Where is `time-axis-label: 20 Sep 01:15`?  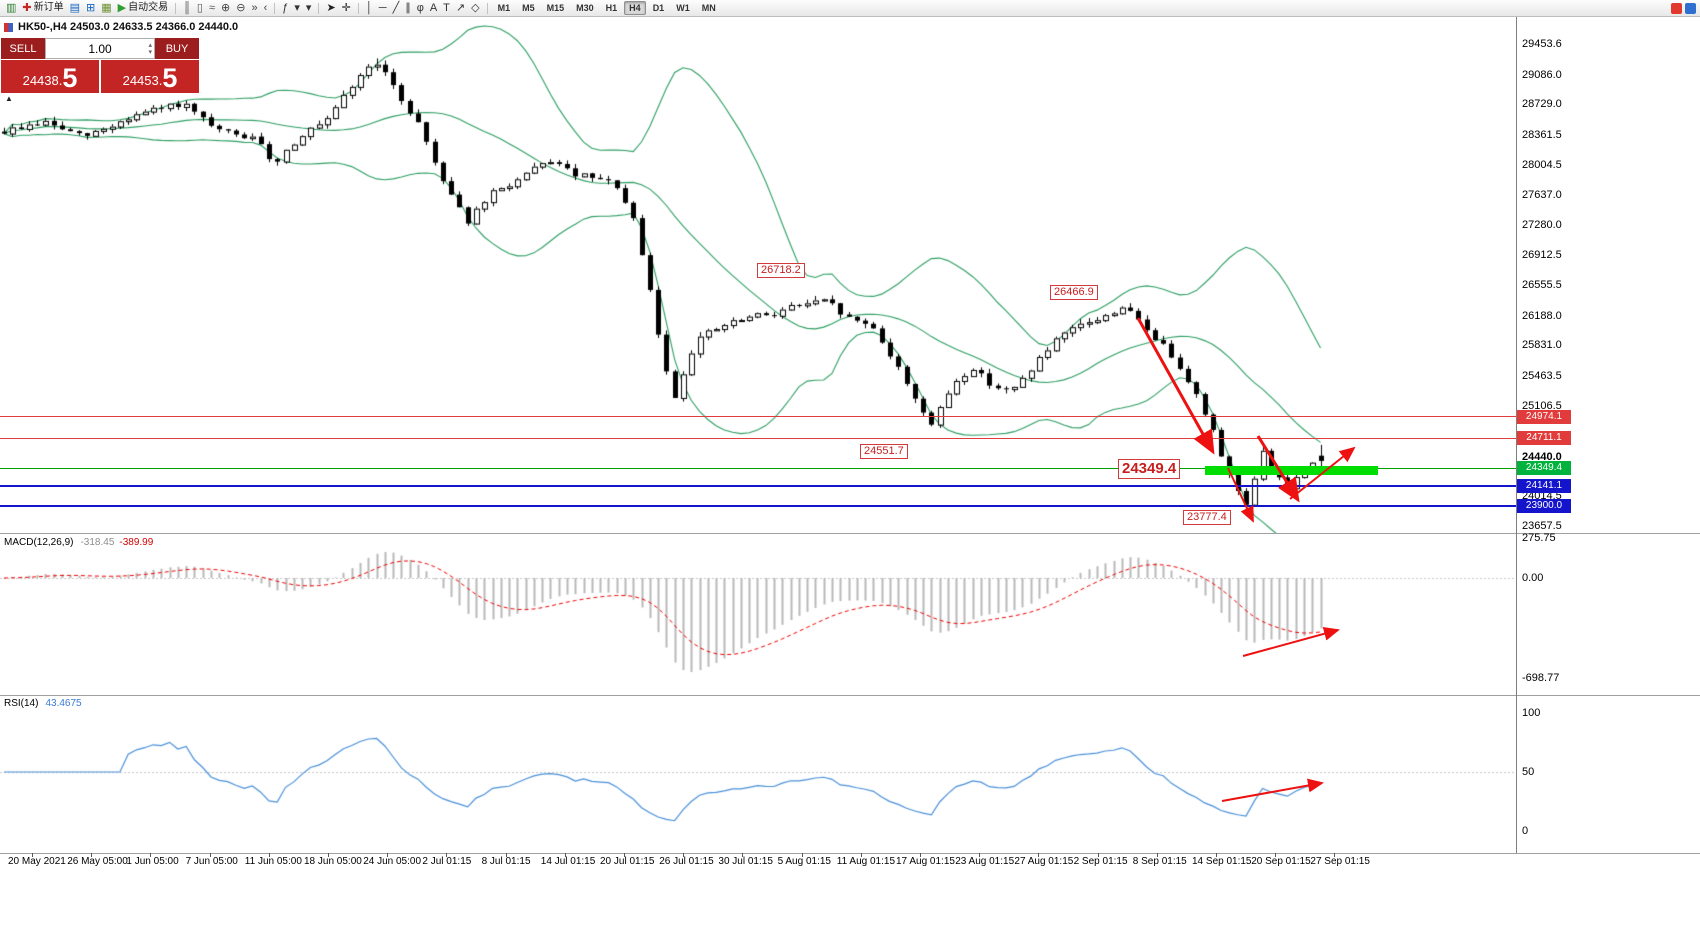
time-axis-label: 20 Sep 01:15 is located at coordinates (1281, 861).